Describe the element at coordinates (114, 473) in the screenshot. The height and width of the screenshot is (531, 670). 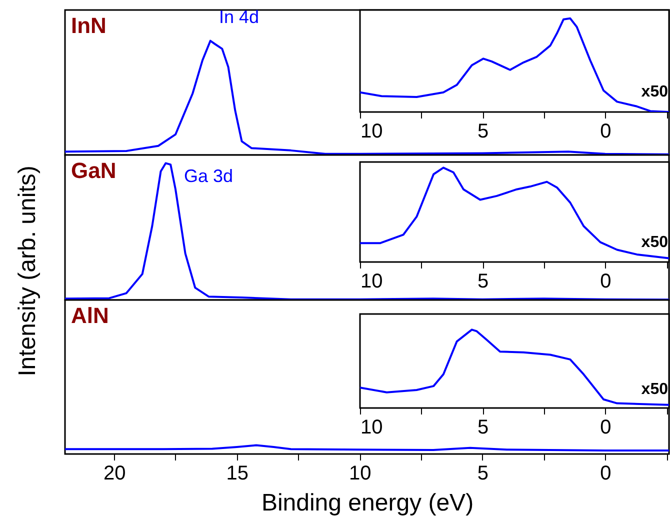
I see `x-tick-label: 20` at that location.